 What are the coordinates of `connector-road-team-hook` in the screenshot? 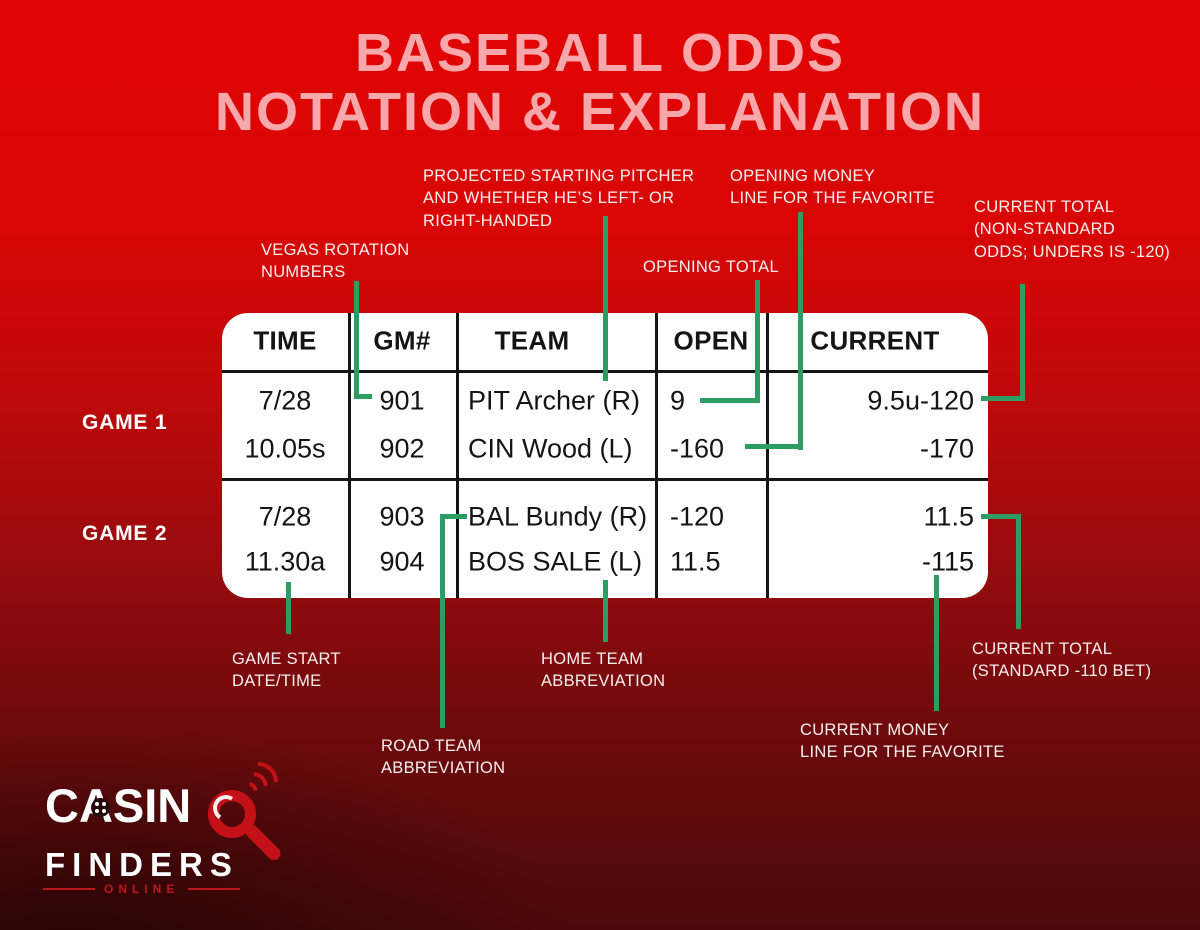 It's located at (453, 516).